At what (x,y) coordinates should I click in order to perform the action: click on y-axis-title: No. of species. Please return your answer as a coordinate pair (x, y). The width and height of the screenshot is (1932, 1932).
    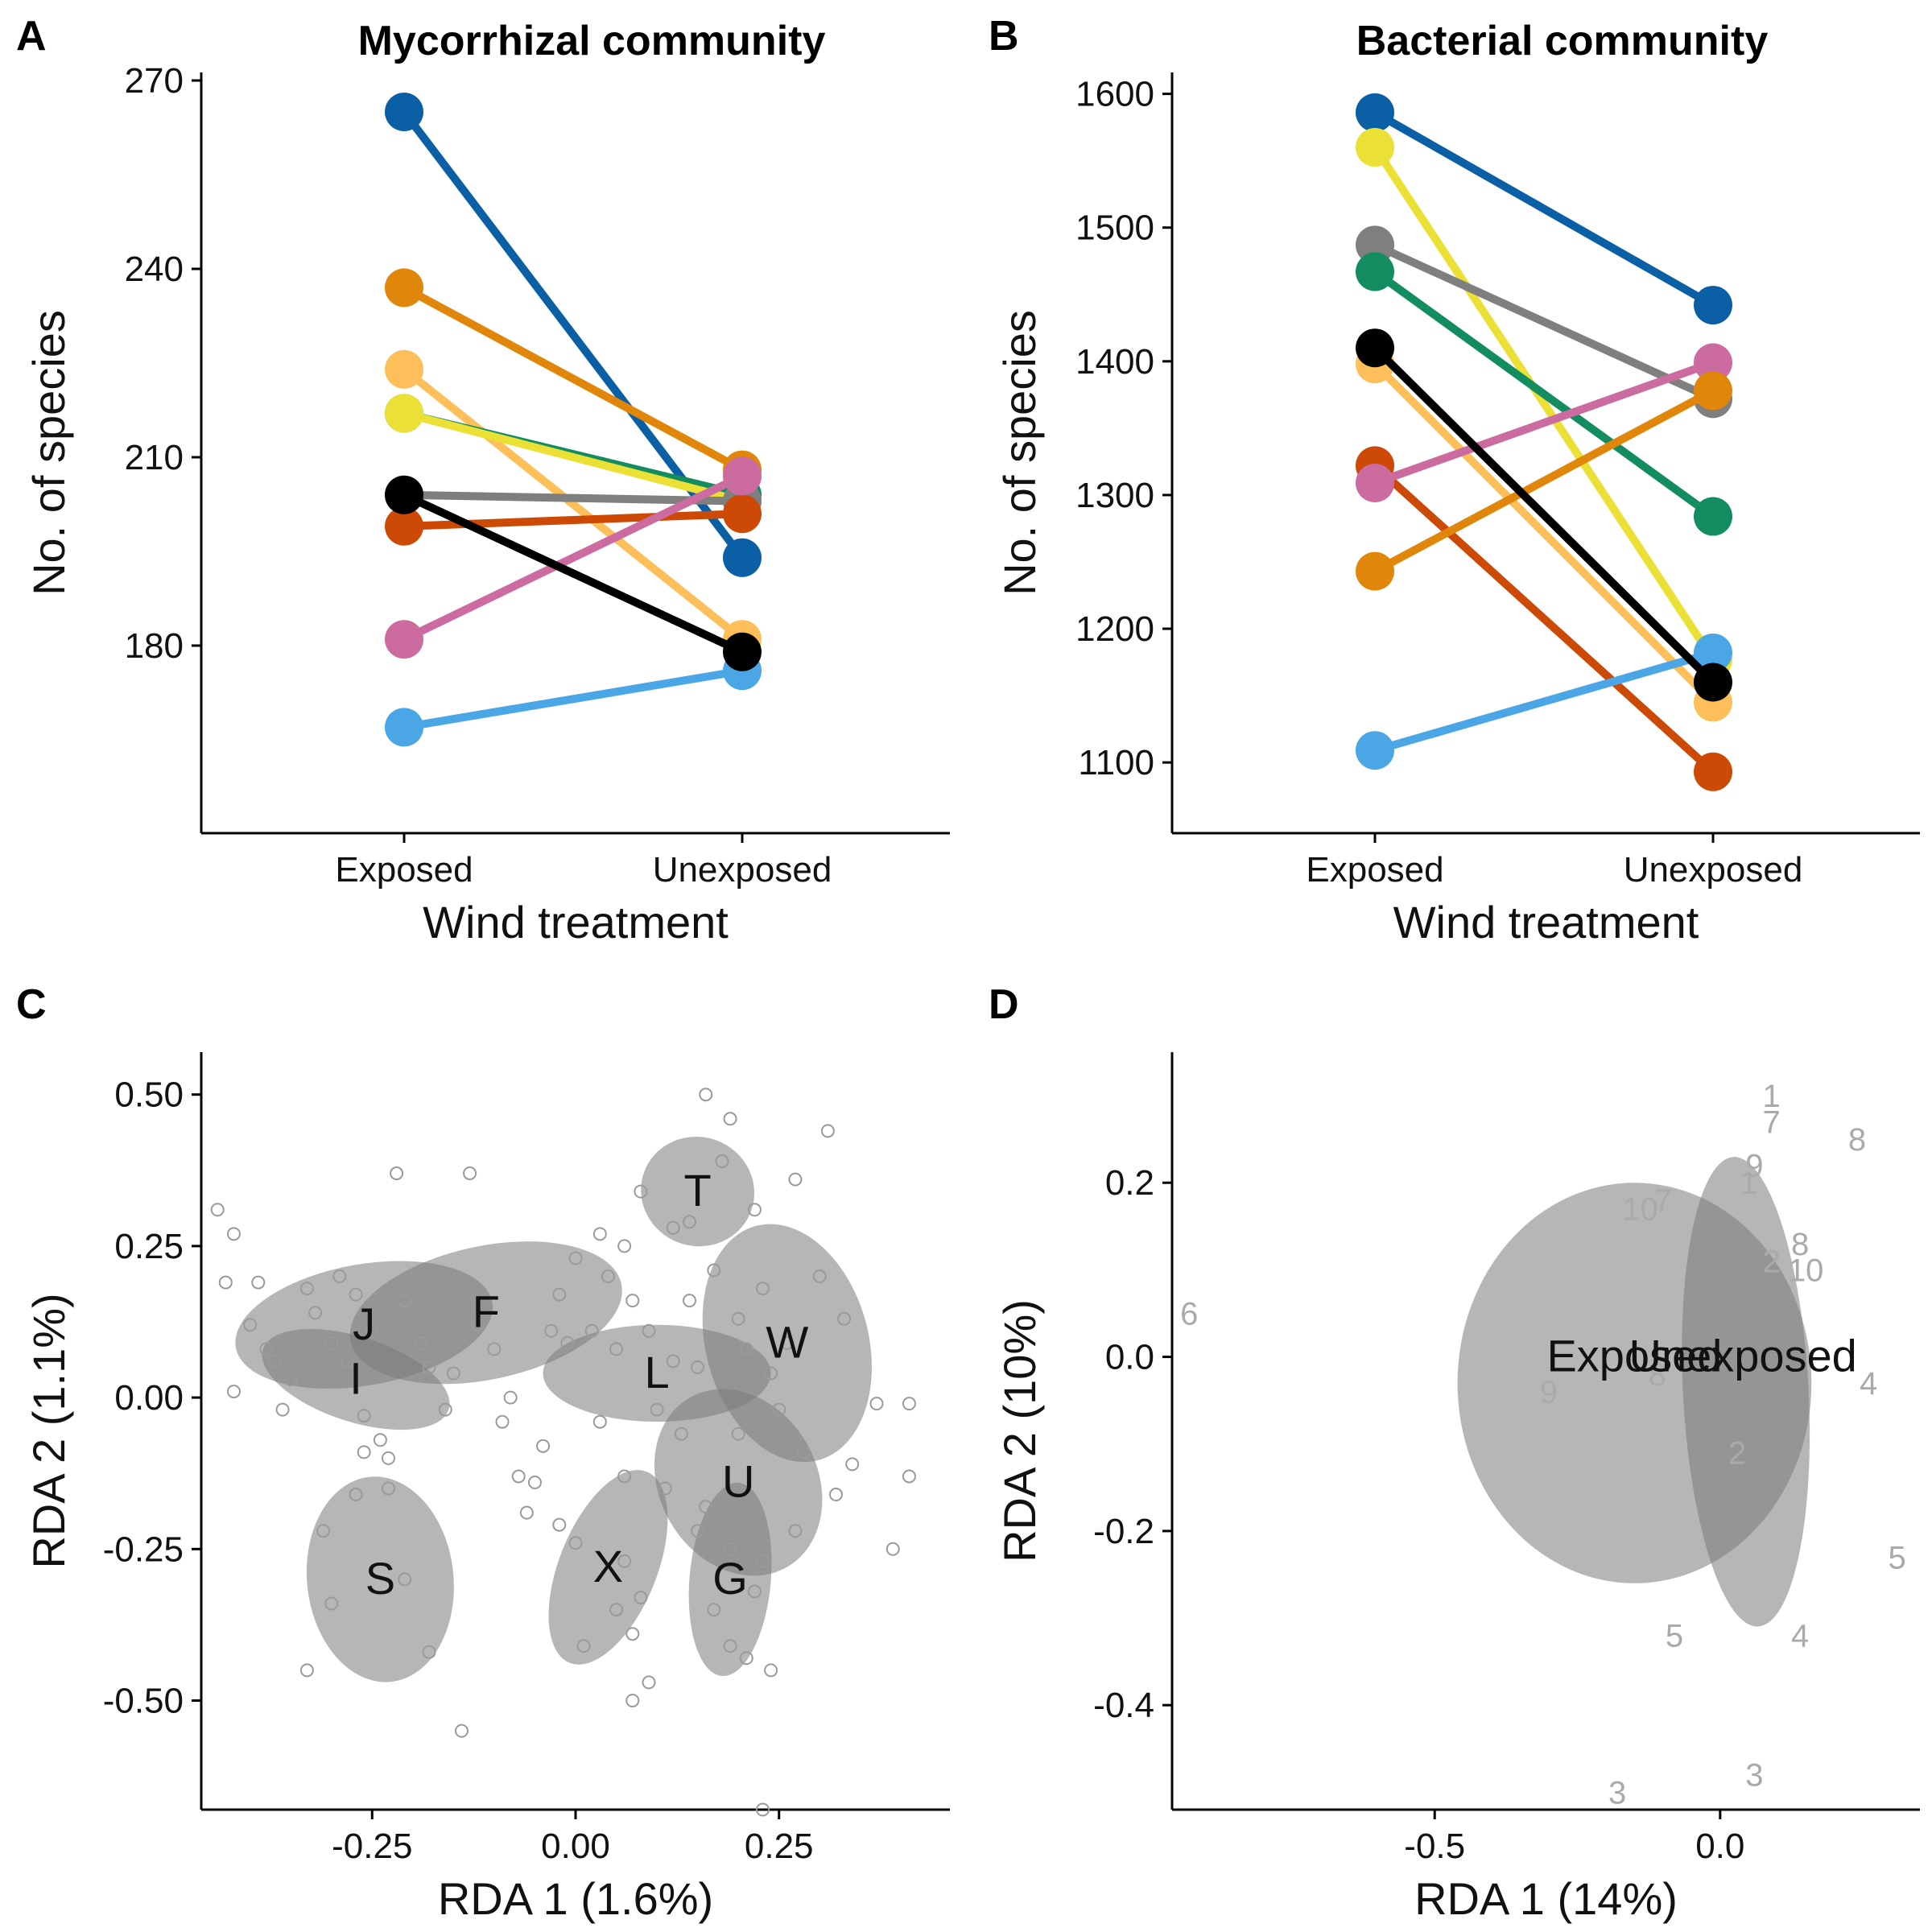
    Looking at the image, I should click on (48, 453).